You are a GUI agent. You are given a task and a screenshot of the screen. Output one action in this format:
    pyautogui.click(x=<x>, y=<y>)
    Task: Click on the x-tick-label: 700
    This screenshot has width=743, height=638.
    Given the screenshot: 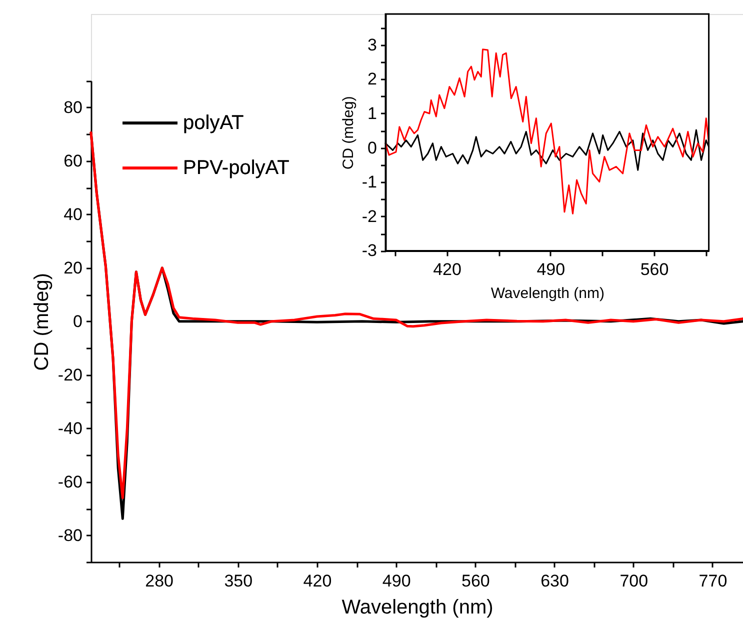 What is the action you would take?
    pyautogui.click(x=634, y=581)
    